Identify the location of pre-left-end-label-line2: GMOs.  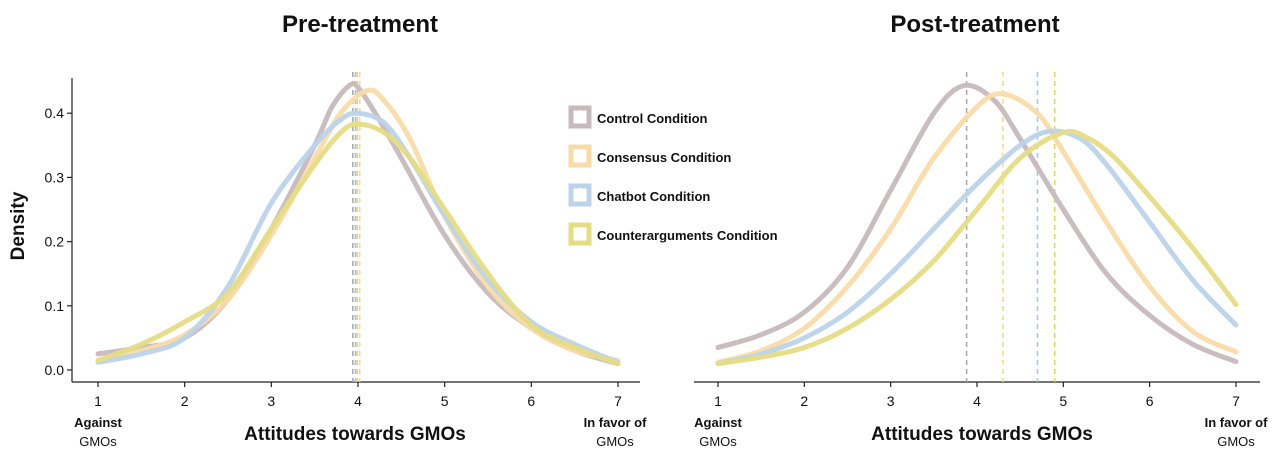
(98, 441).